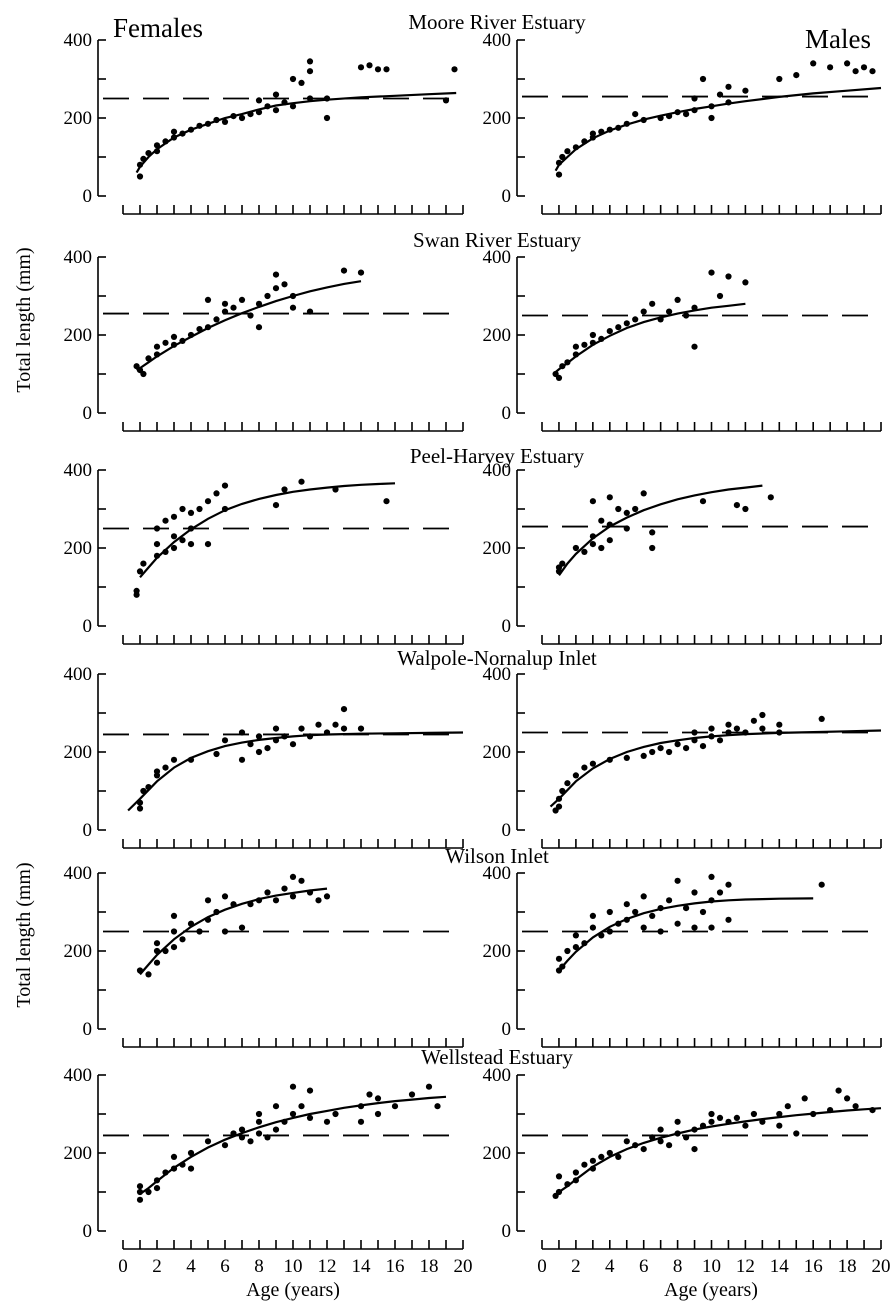  Describe the element at coordinates (78, 674) in the screenshot. I see `walpole-nornalup-inlet-females-y-tick-label: 400` at that location.